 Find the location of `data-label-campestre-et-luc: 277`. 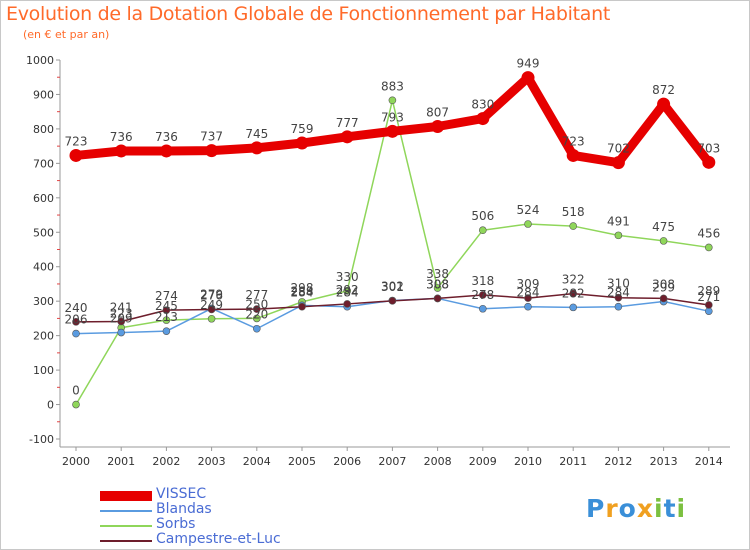

data-label-campestre-et-luc: 277 is located at coordinates (256, 295).